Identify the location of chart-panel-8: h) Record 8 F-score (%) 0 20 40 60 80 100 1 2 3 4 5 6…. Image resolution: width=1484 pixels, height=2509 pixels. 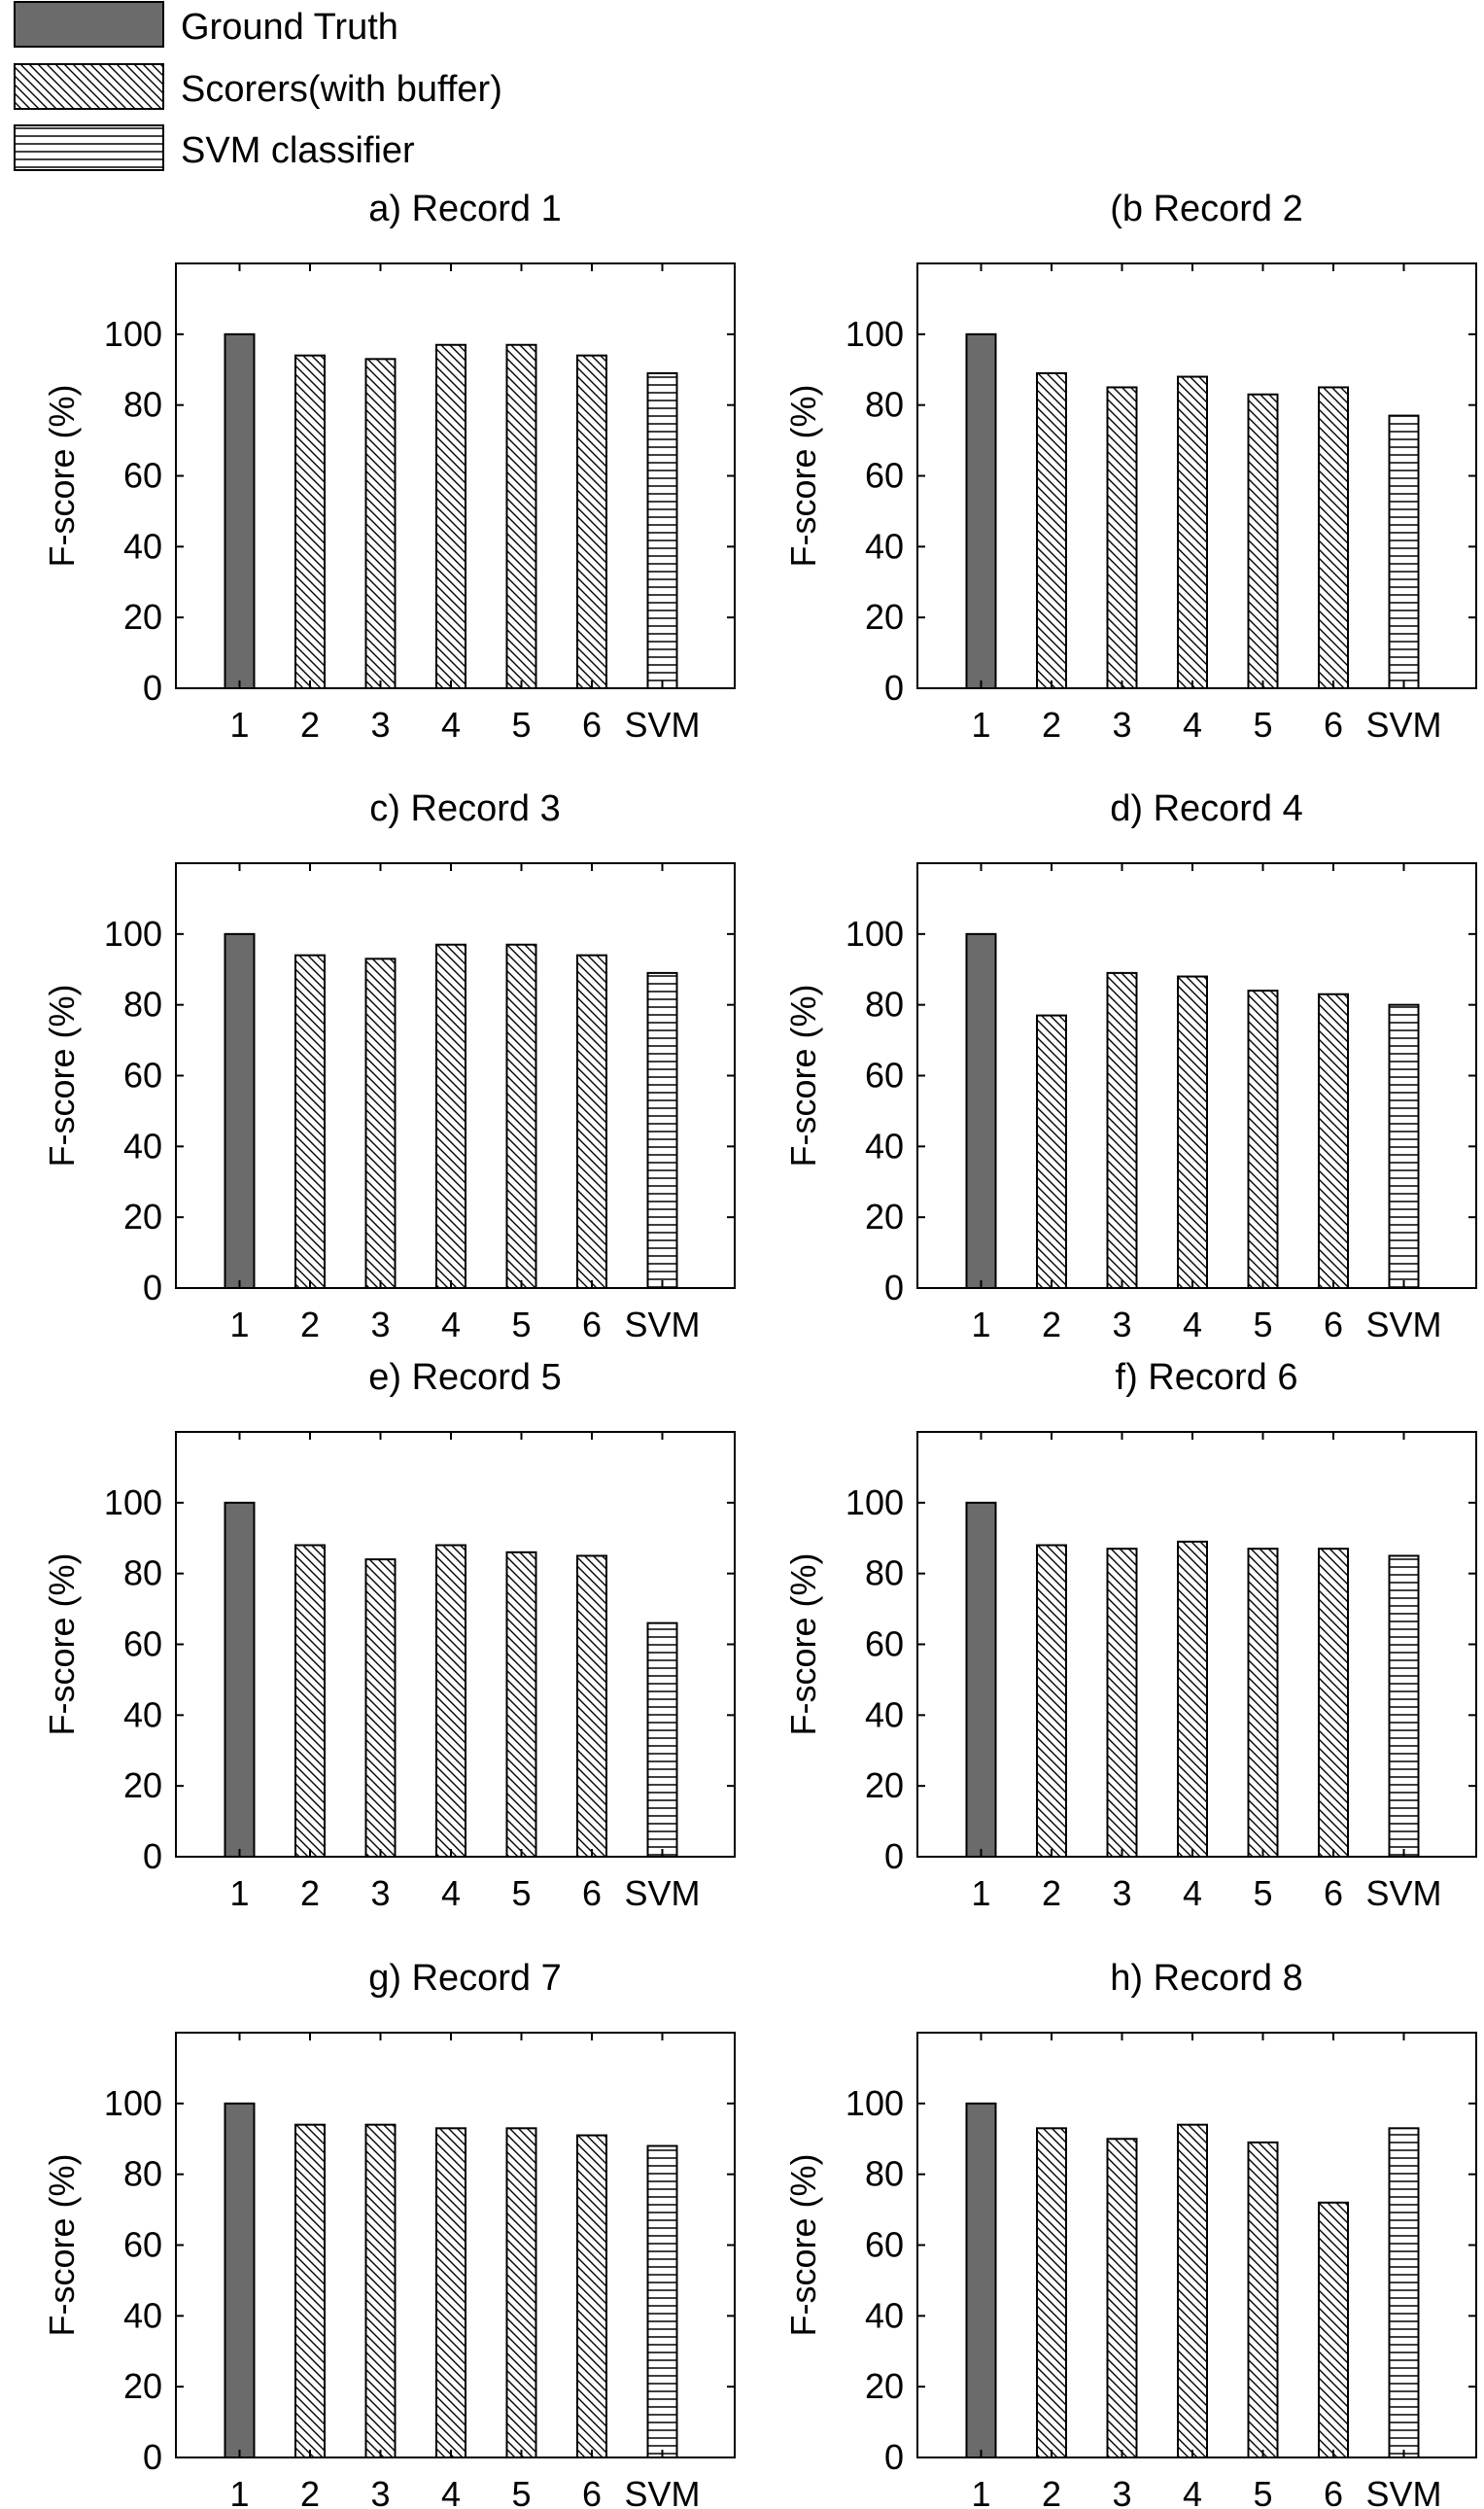
(1130, 2233).